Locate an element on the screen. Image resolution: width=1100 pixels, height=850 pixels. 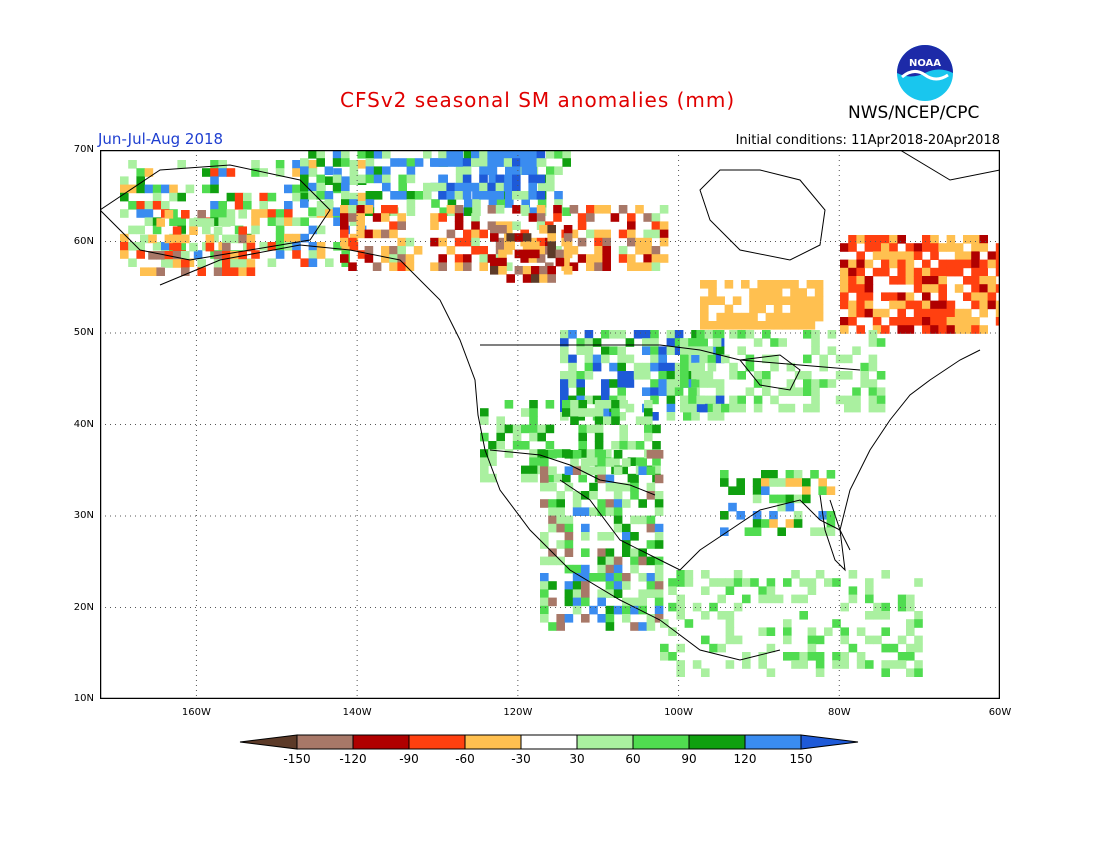
lat-tick-label: 30N is located at coordinates (83, 515).